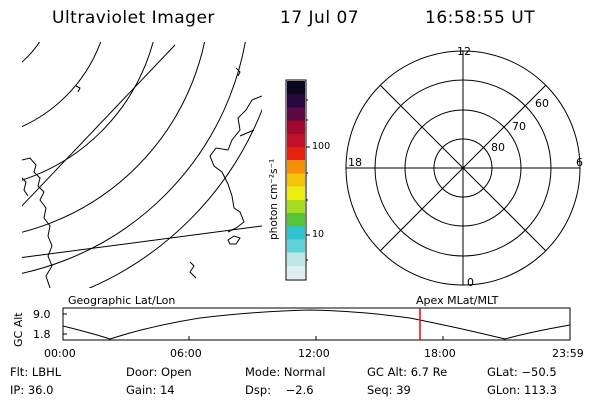 Image resolution: width=600 pixels, height=400 pixels. What do you see at coordinates (407, 372) in the screenshot?
I see `info-gc-alt: GC Alt: 6.7 Re` at bounding box center [407, 372].